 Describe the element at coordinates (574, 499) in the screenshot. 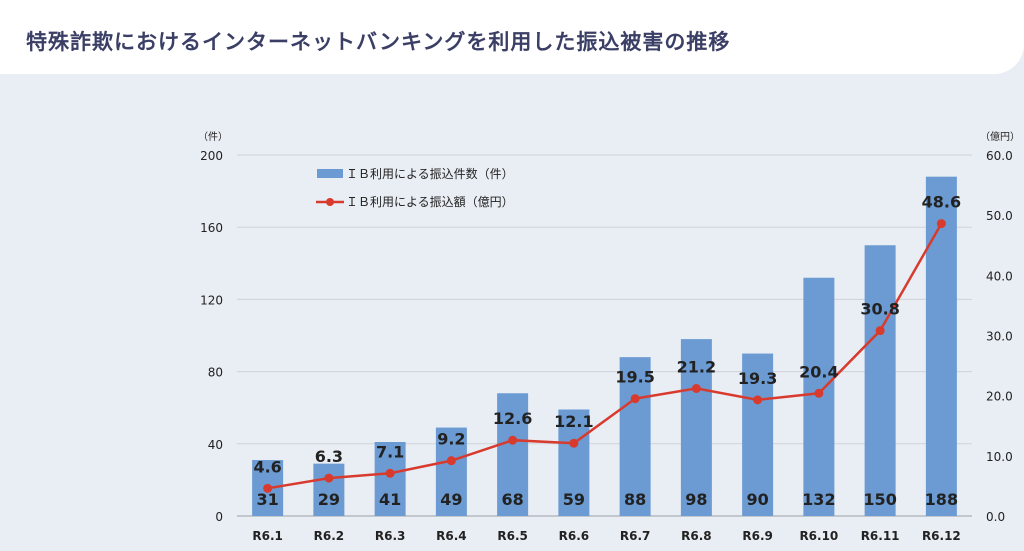

I see `bar-value-label: 59` at that location.